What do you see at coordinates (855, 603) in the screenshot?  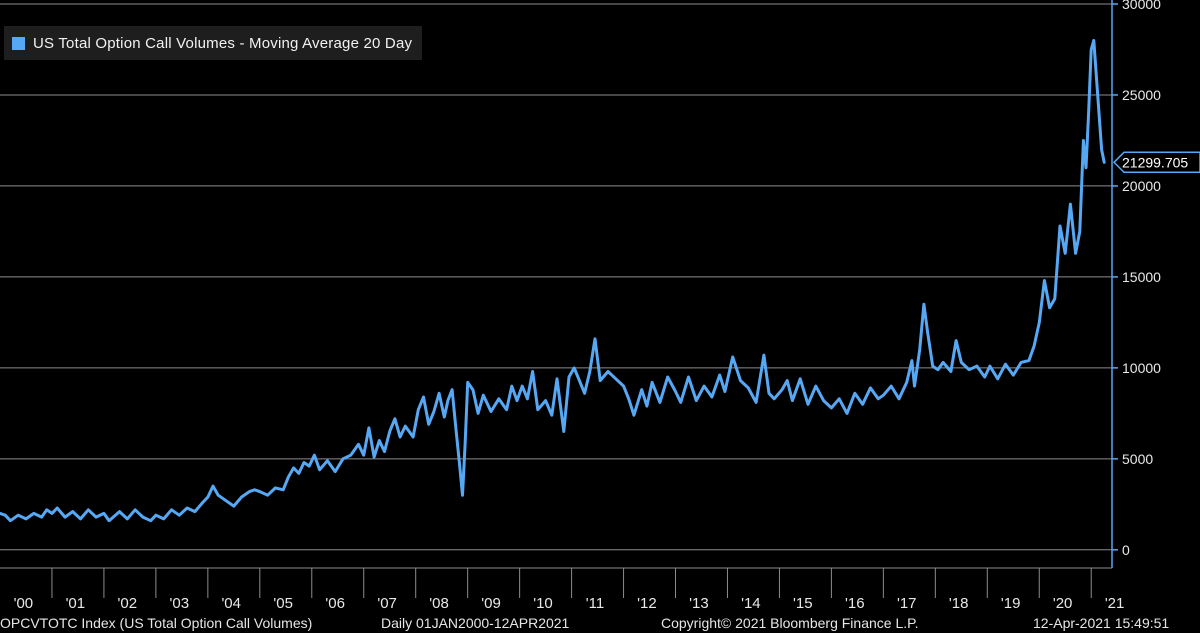 I see `x-tick-label: '16` at bounding box center [855, 603].